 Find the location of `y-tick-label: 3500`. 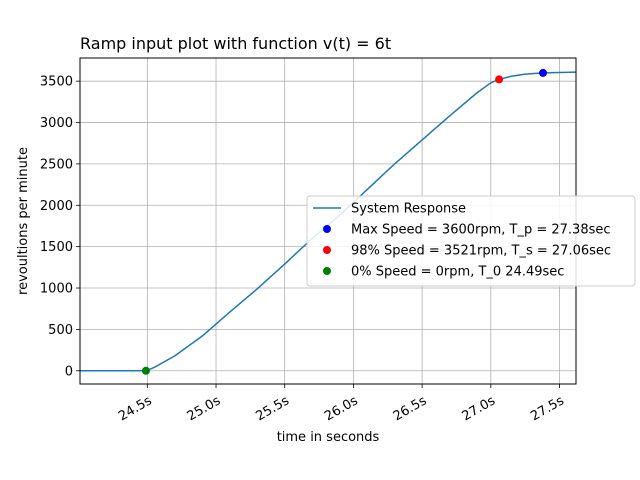

y-tick-label: 3500 is located at coordinates (56, 82).